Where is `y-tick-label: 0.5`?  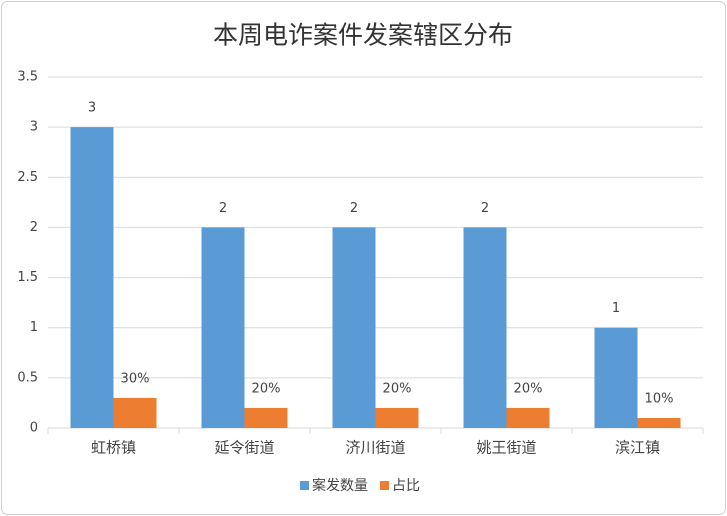 y-tick-label: 0.5 is located at coordinates (27, 377).